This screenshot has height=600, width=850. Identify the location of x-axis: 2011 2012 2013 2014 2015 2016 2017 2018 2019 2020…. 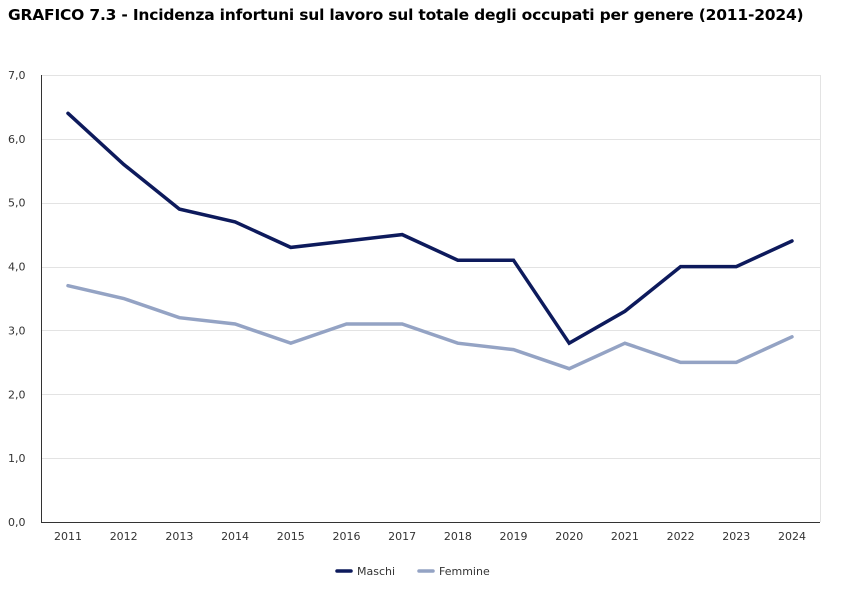
(430, 536).